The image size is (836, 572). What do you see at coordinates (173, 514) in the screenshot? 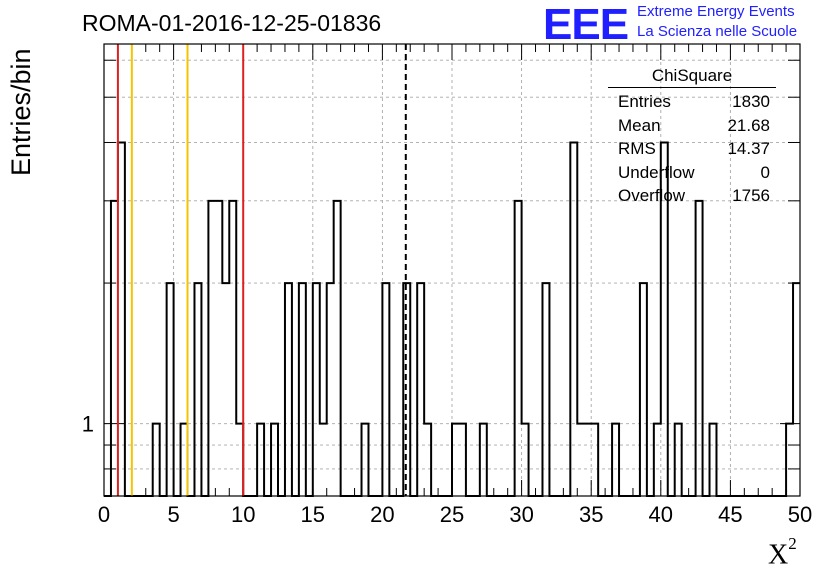
I see `x-tick-label: 5` at bounding box center [173, 514].